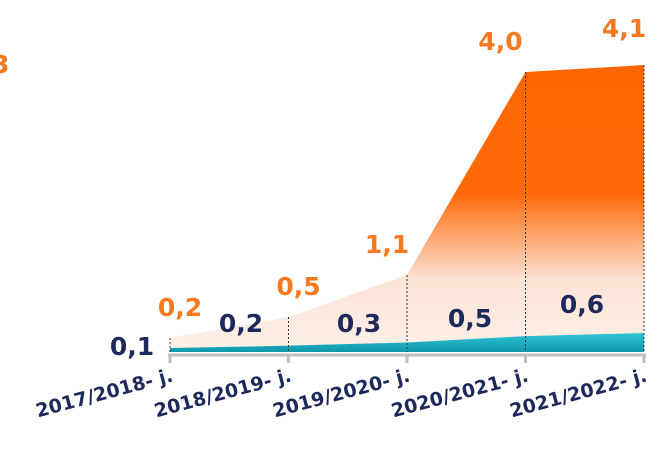  What do you see at coordinates (180, 307) in the screenshot?
I see `orange-label-0: 0,2` at bounding box center [180, 307].